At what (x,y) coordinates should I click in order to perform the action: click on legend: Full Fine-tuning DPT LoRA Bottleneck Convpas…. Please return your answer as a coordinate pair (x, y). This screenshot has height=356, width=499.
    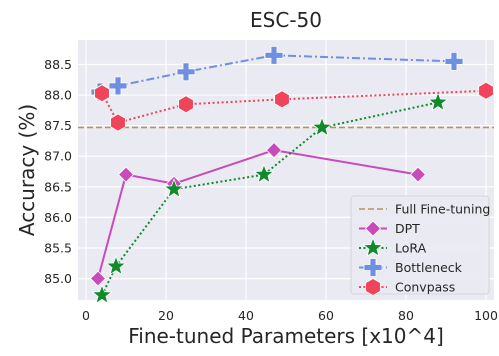
    Looking at the image, I should click on (420, 245).